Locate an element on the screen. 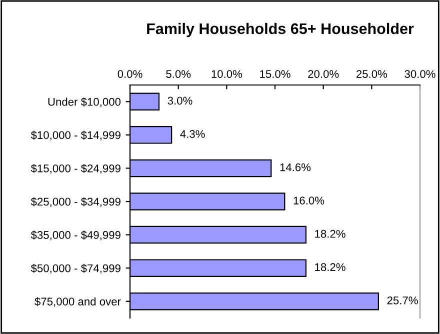  x-tick-label: 15.0% is located at coordinates (275, 74).